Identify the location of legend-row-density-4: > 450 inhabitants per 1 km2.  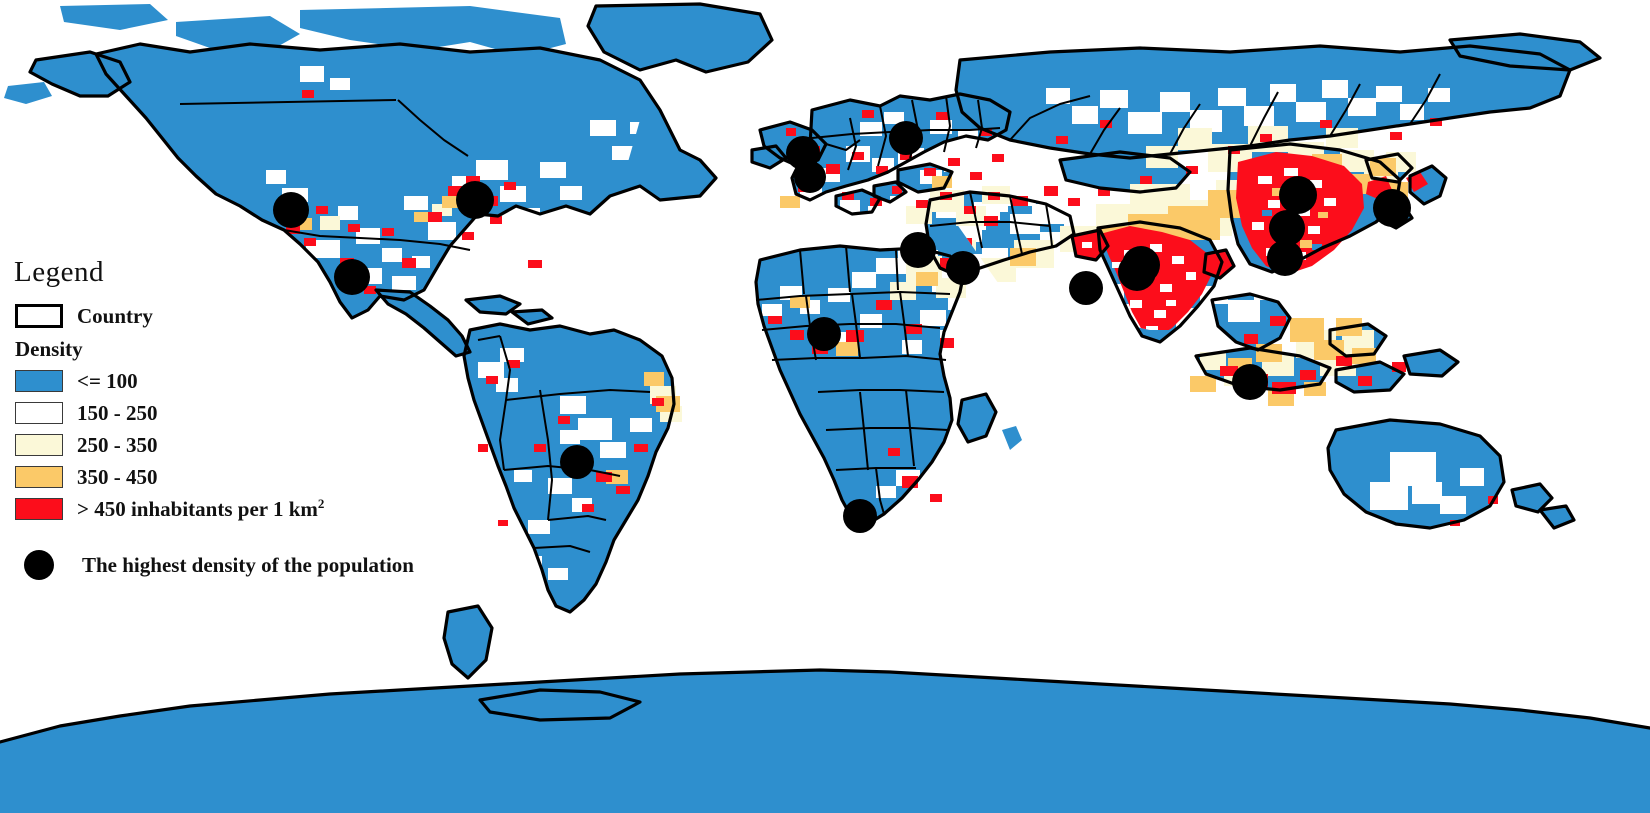
(229, 509).